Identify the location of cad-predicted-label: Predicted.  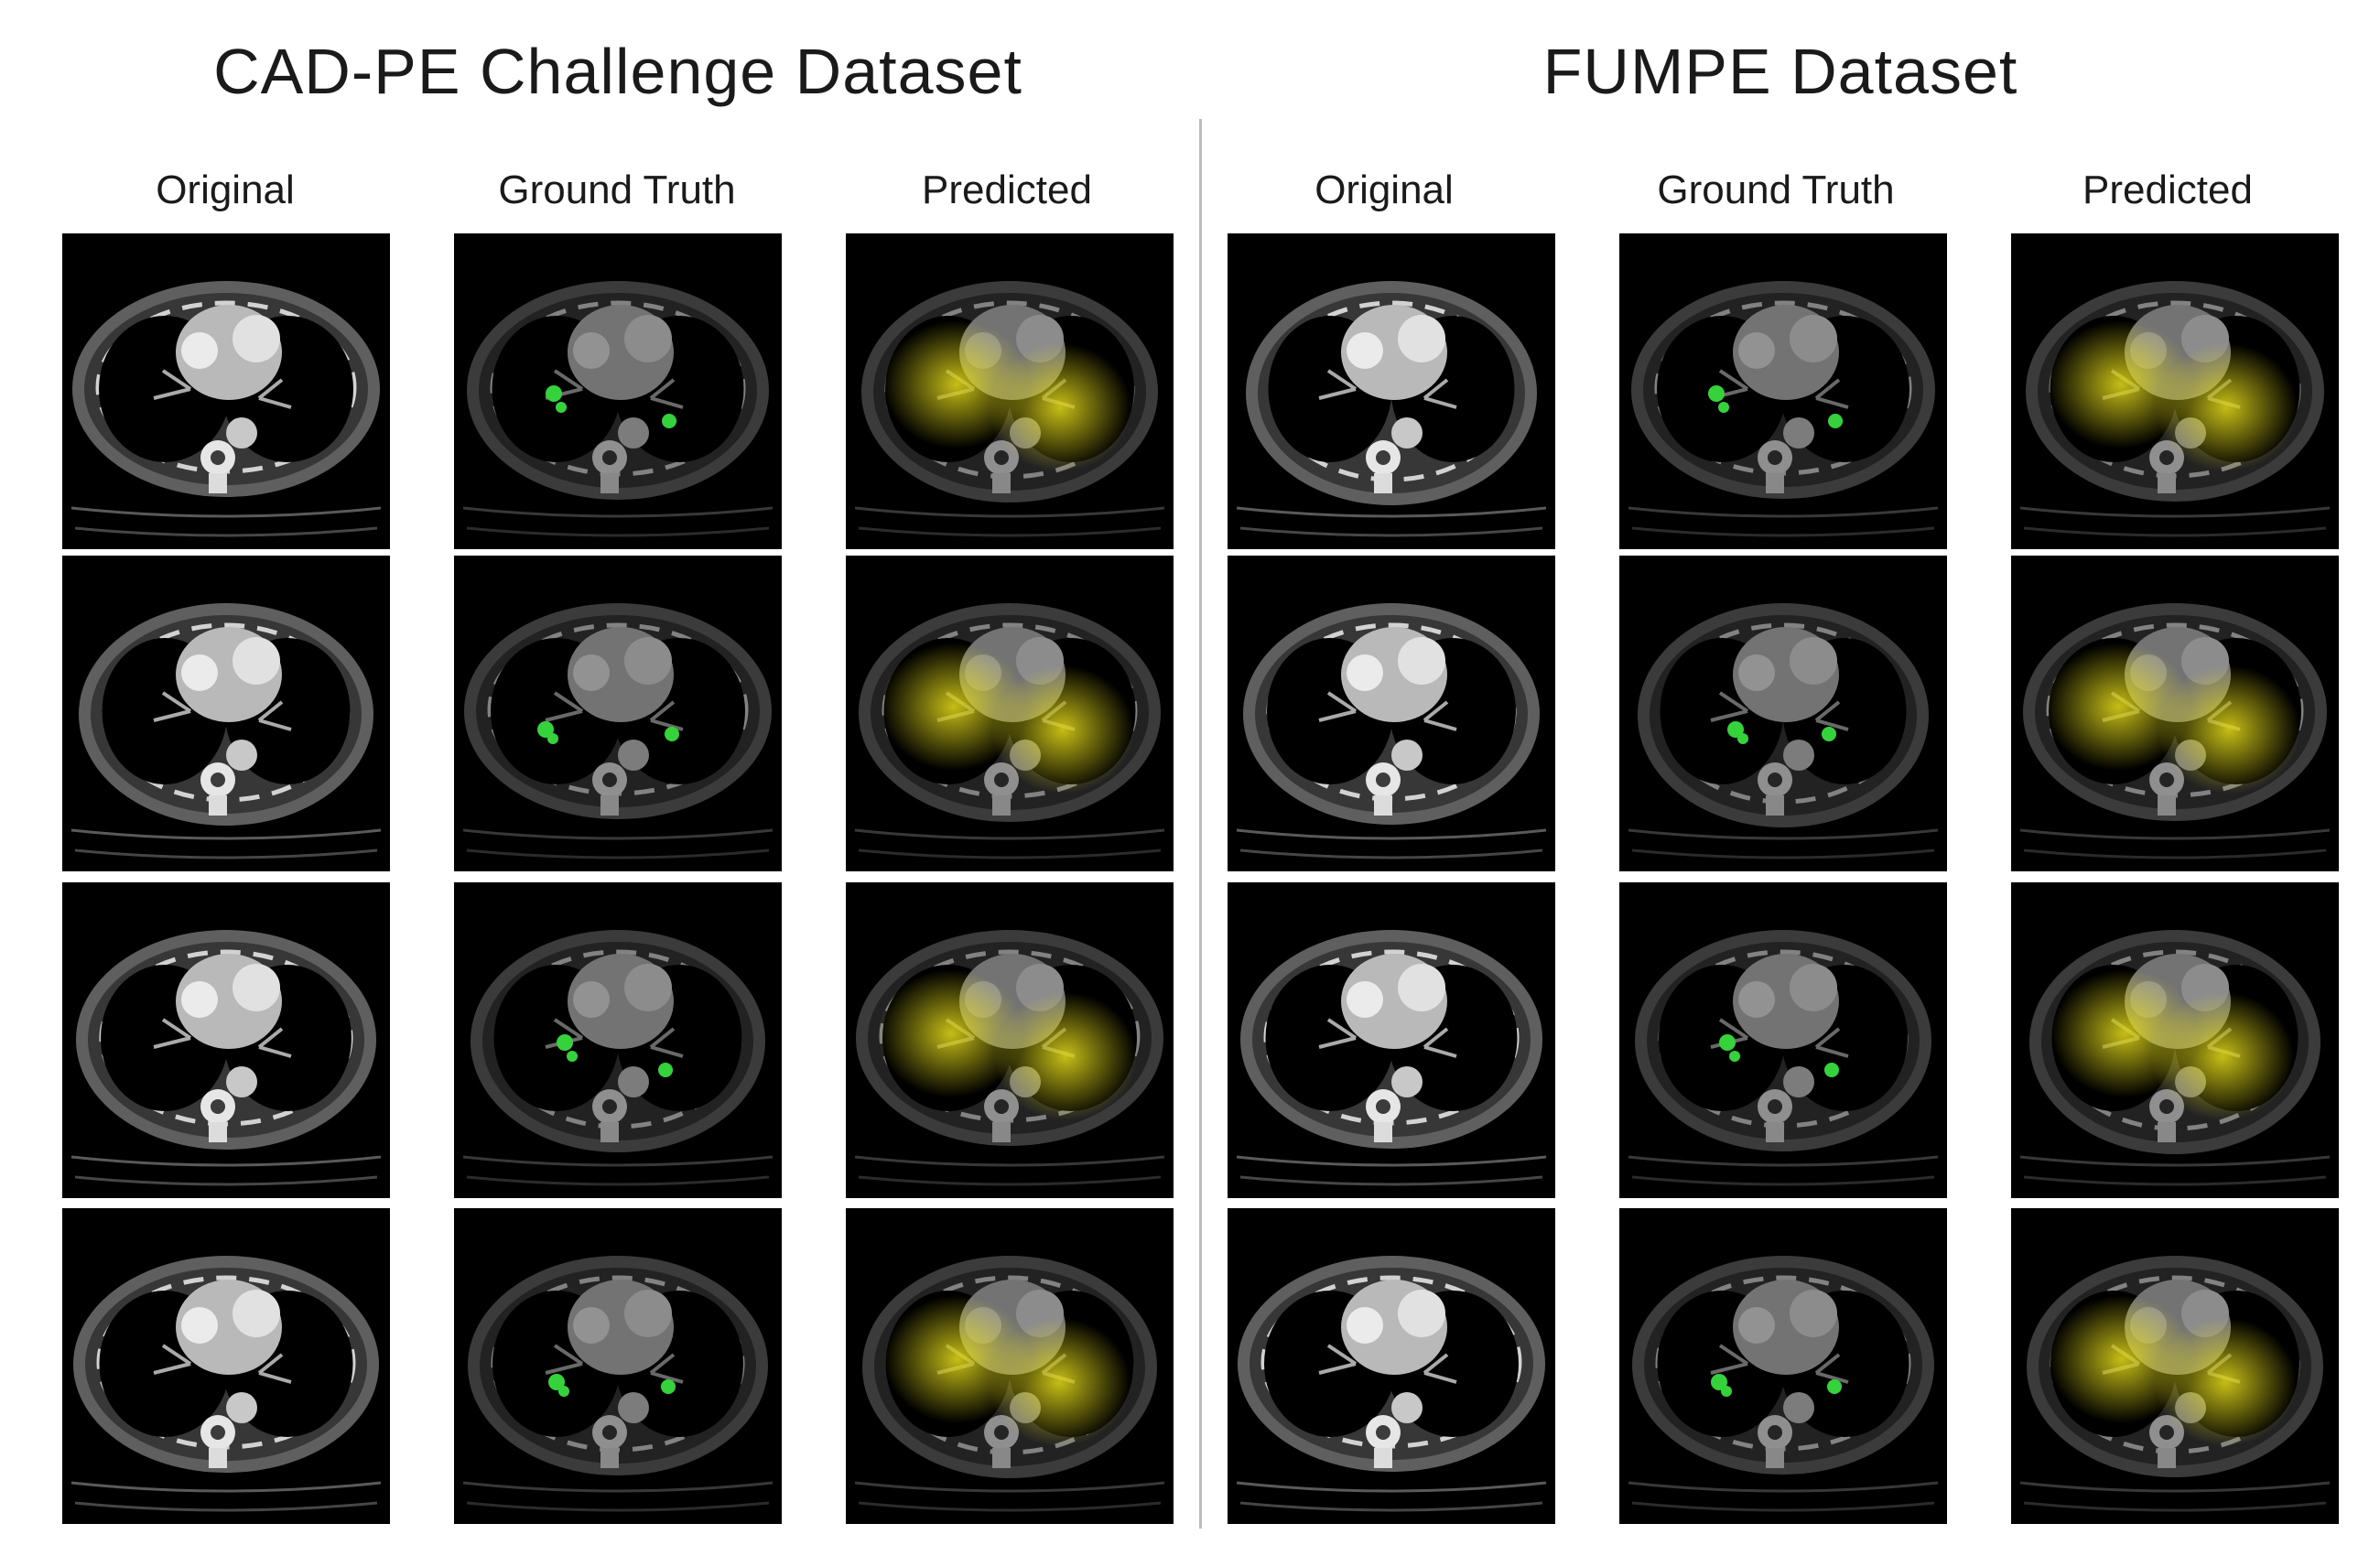
(1007, 189).